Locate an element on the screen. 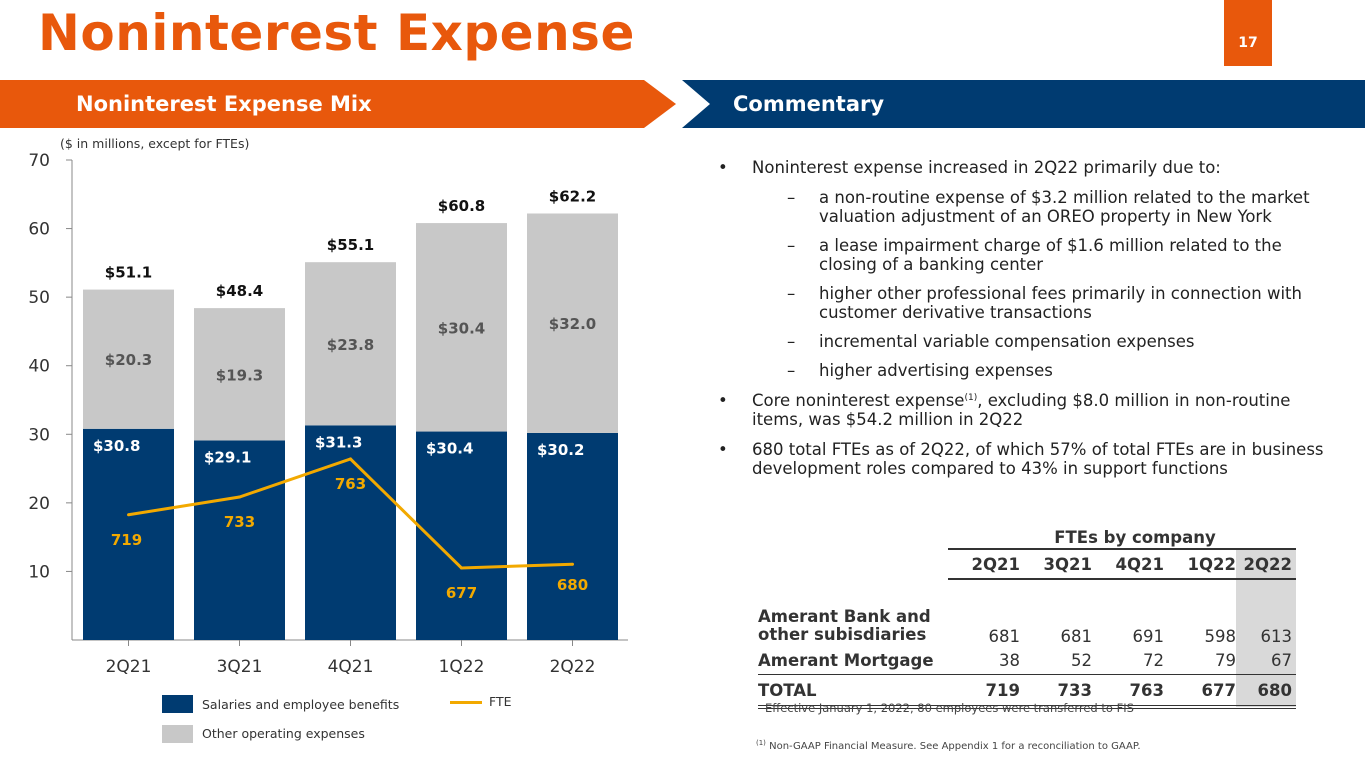 The height and width of the screenshot is (768, 1365). table-cell: 79 is located at coordinates (1225, 660).